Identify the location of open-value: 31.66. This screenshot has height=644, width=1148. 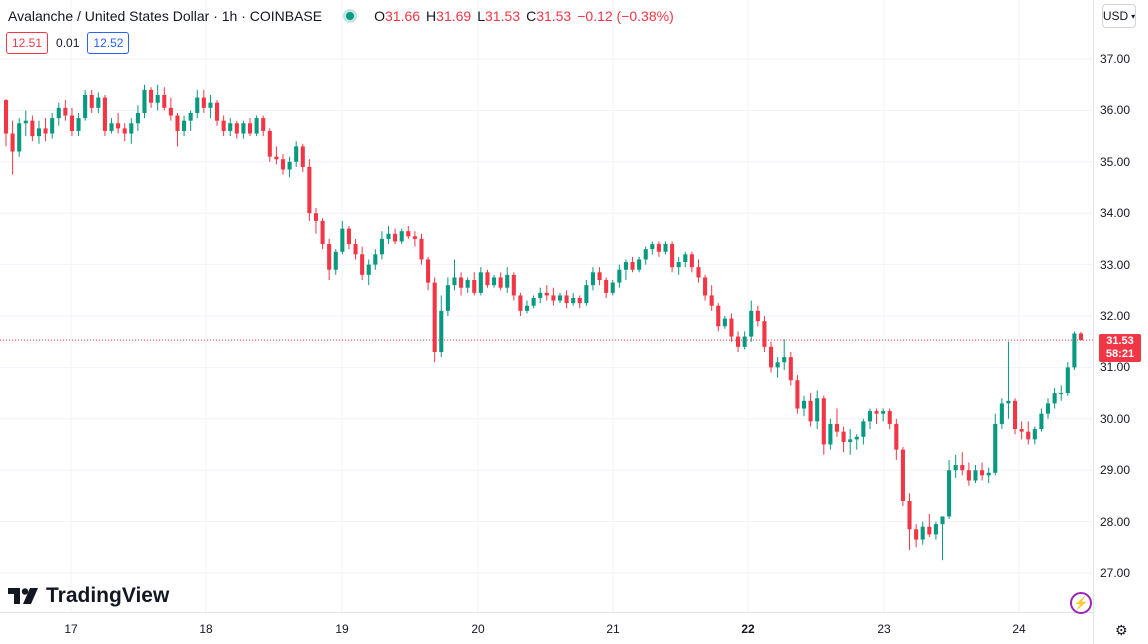
(403, 16).